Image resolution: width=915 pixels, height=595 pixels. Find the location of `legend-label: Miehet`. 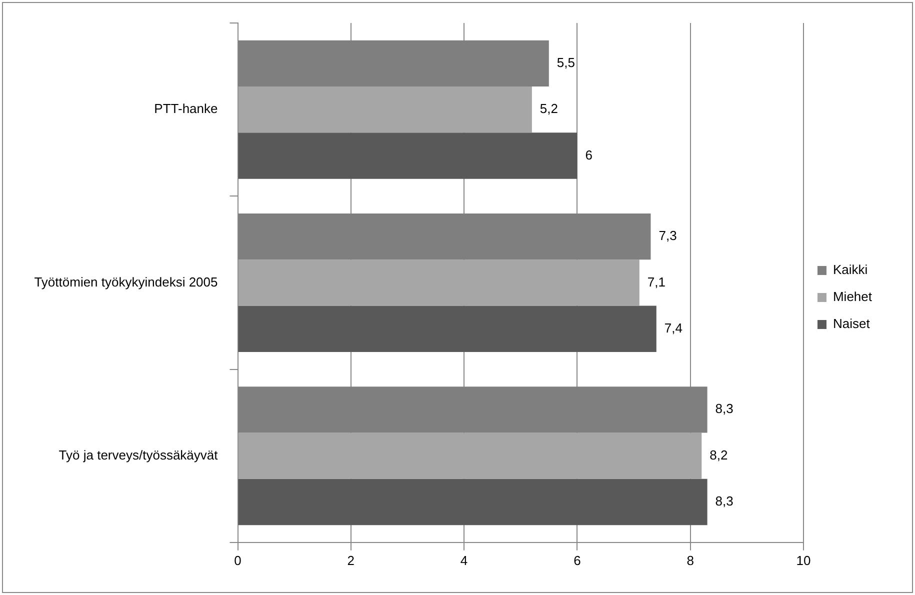

legend-label: Miehet is located at coordinates (852, 296).